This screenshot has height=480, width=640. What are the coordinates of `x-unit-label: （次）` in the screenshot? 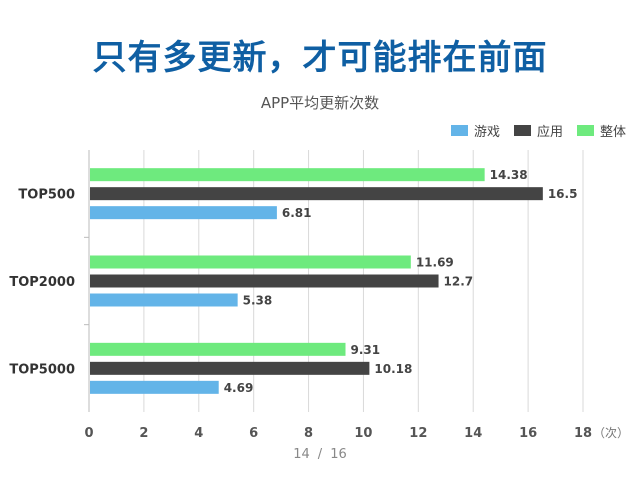 It's located at (611, 433).